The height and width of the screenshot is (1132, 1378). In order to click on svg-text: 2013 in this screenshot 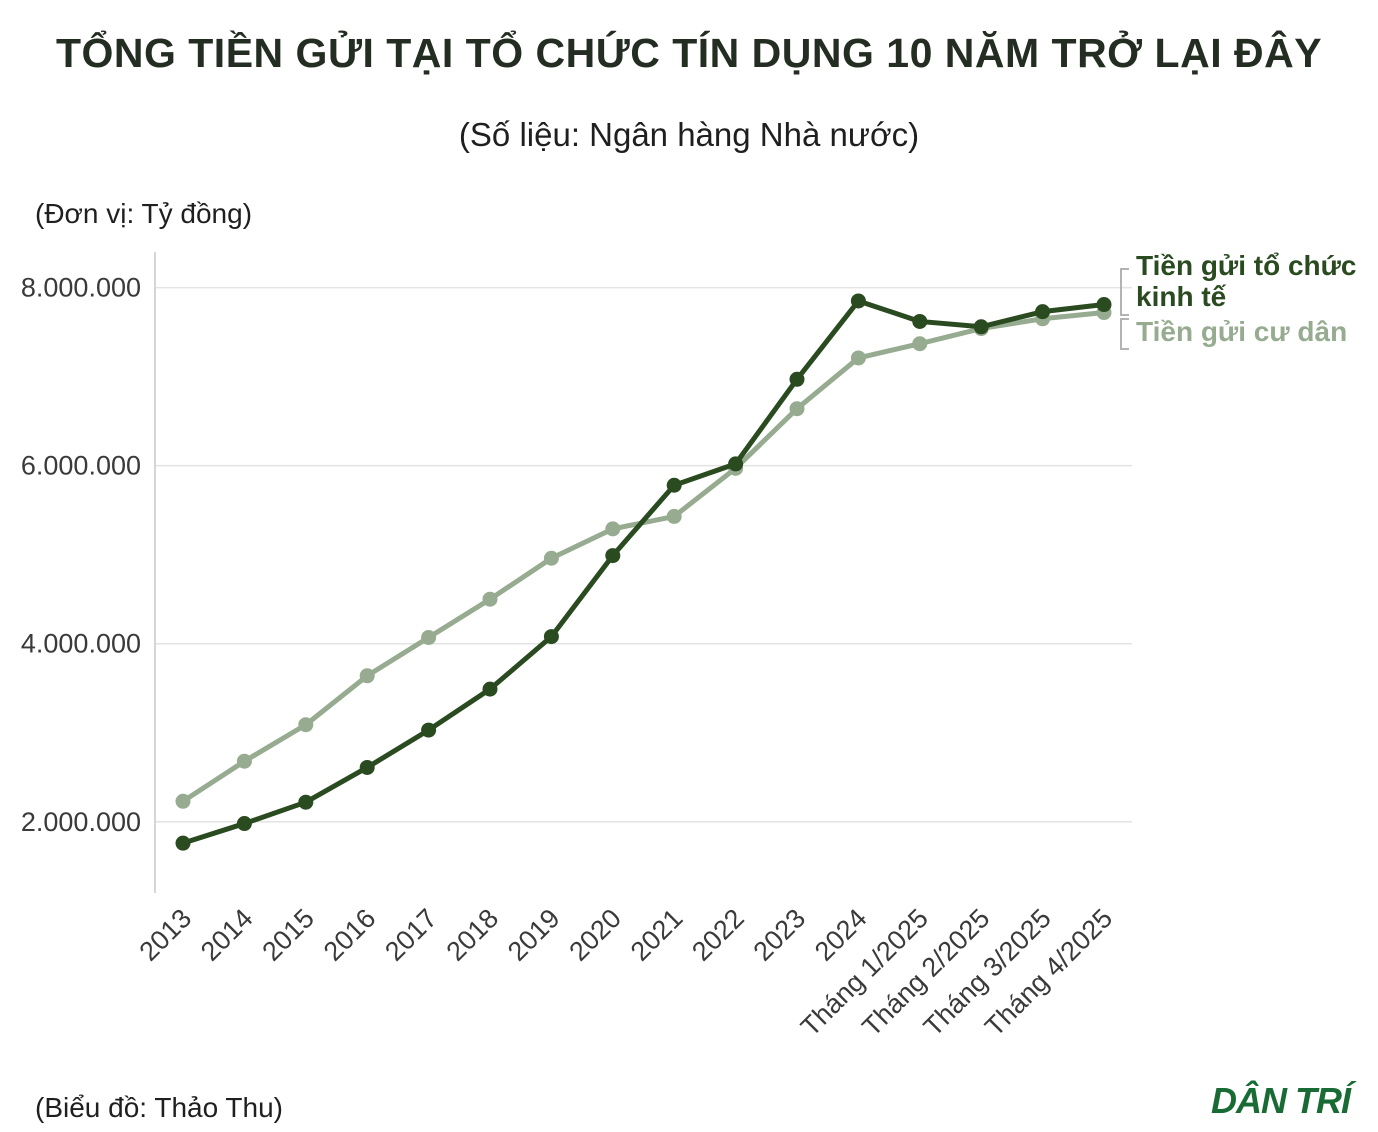, I will do `click(166, 935)`.